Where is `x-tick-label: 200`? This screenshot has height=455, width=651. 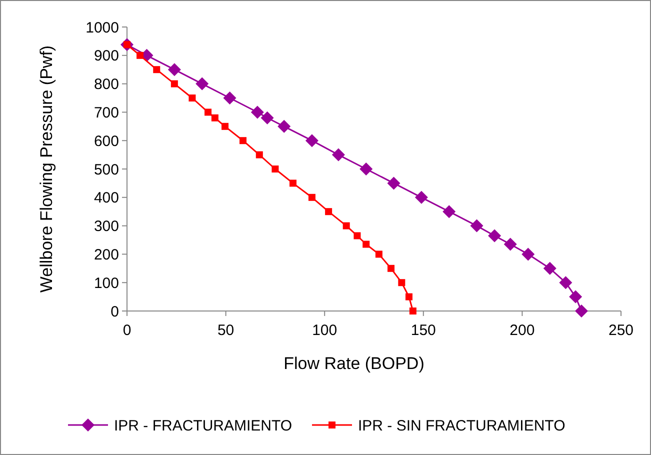
x-tick-label: 200 is located at coordinates (522, 330).